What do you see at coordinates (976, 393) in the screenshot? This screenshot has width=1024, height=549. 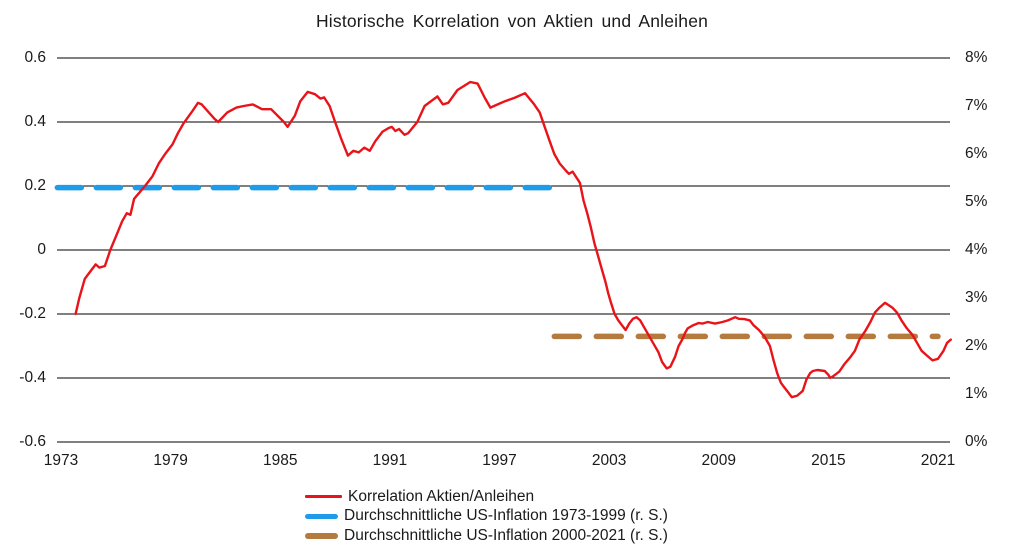 I see `y-axis-right-tick: 1%` at bounding box center [976, 393].